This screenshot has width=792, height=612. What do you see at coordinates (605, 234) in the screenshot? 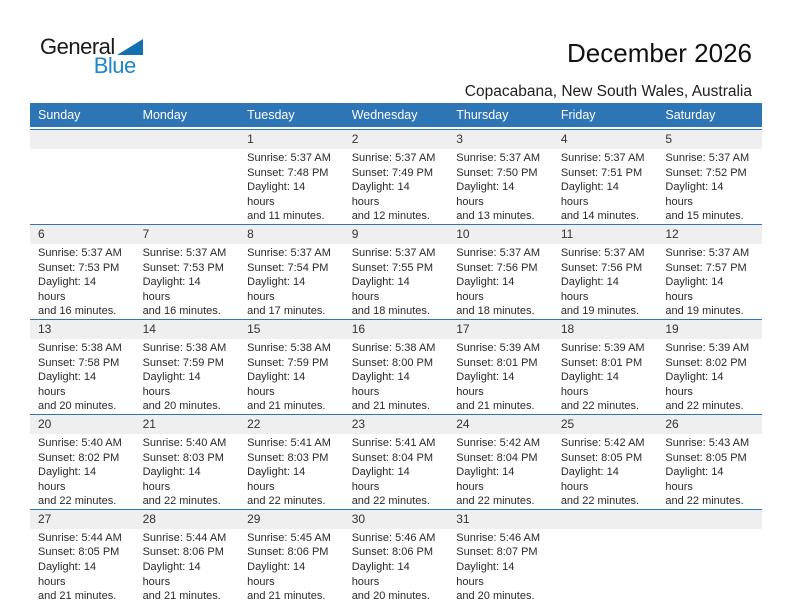
I see `day-number: 11` at bounding box center [605, 234].